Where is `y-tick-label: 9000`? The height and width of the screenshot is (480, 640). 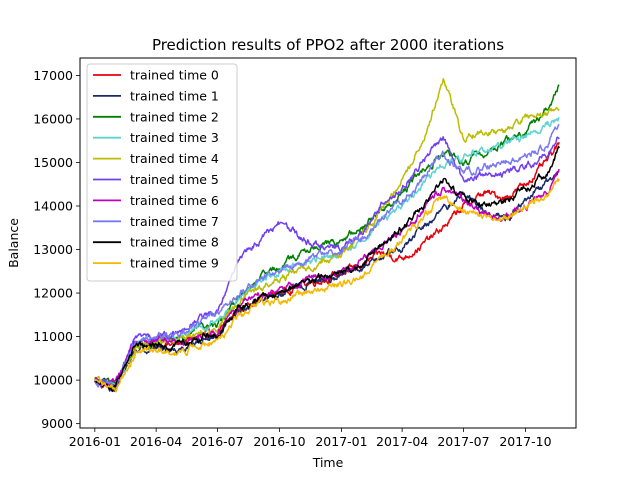 y-tick-label: 9000 is located at coordinates (57, 423).